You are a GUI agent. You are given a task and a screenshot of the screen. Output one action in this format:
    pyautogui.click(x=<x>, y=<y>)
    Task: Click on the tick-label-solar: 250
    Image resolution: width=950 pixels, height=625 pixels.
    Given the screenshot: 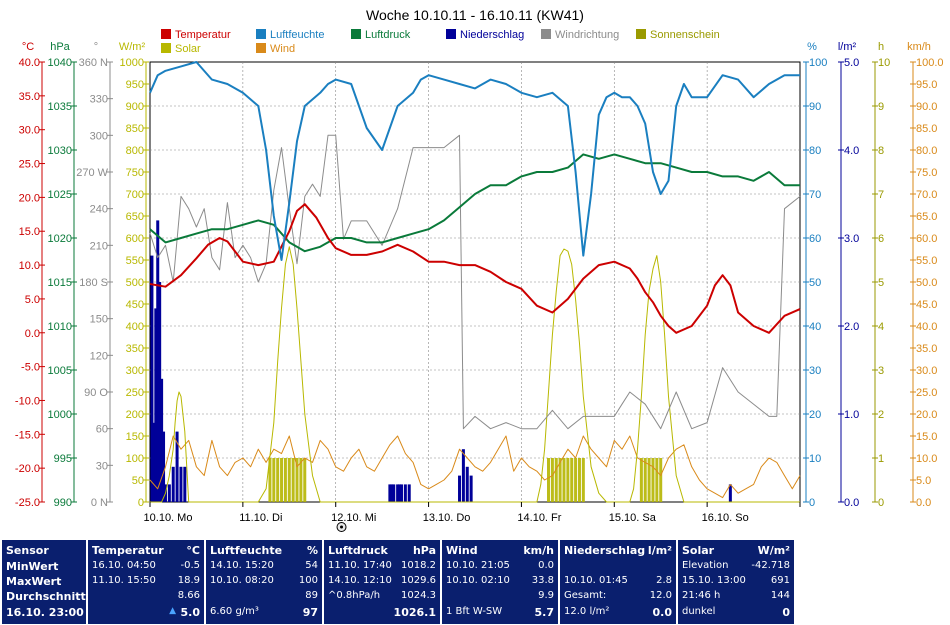 What is the action you would take?
    pyautogui.click(x=135, y=393)
    